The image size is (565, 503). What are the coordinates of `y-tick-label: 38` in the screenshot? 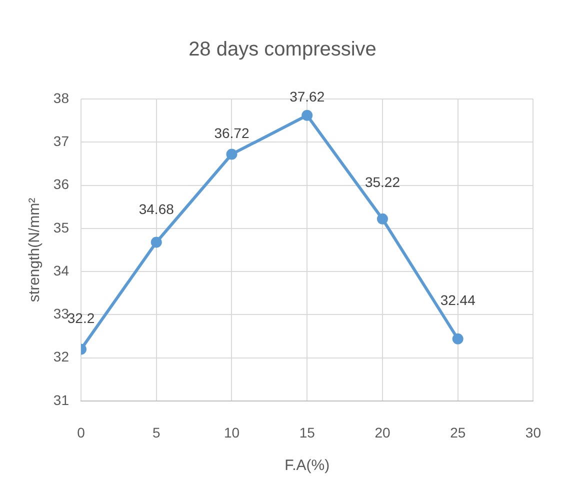 It's located at (61, 98).